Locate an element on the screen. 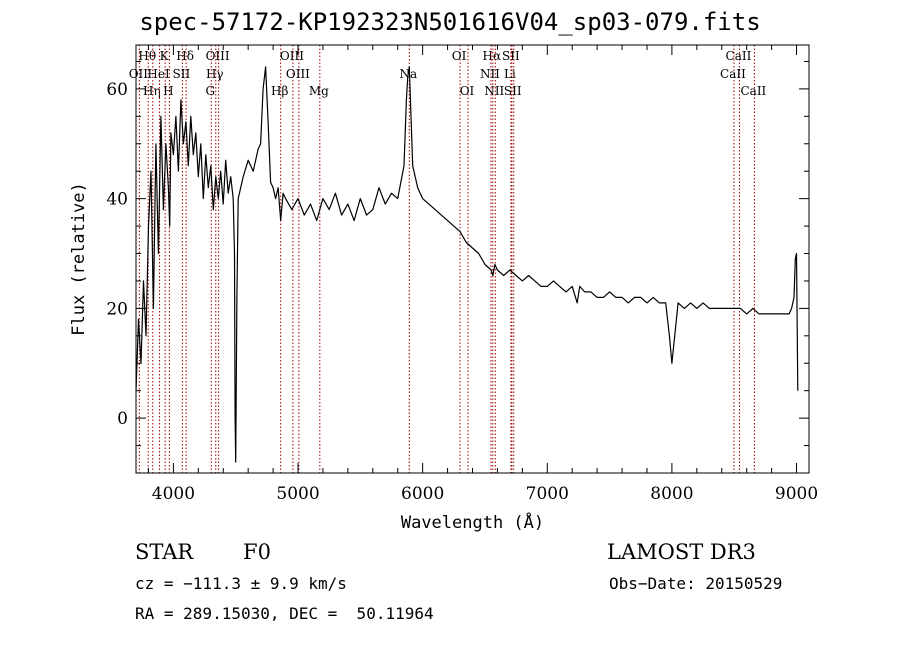  line-label-23: SII is located at coordinates (513, 91).